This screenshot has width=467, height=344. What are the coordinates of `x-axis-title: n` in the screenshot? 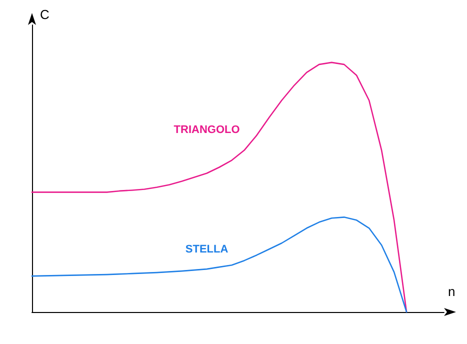 It's located at (452, 291).